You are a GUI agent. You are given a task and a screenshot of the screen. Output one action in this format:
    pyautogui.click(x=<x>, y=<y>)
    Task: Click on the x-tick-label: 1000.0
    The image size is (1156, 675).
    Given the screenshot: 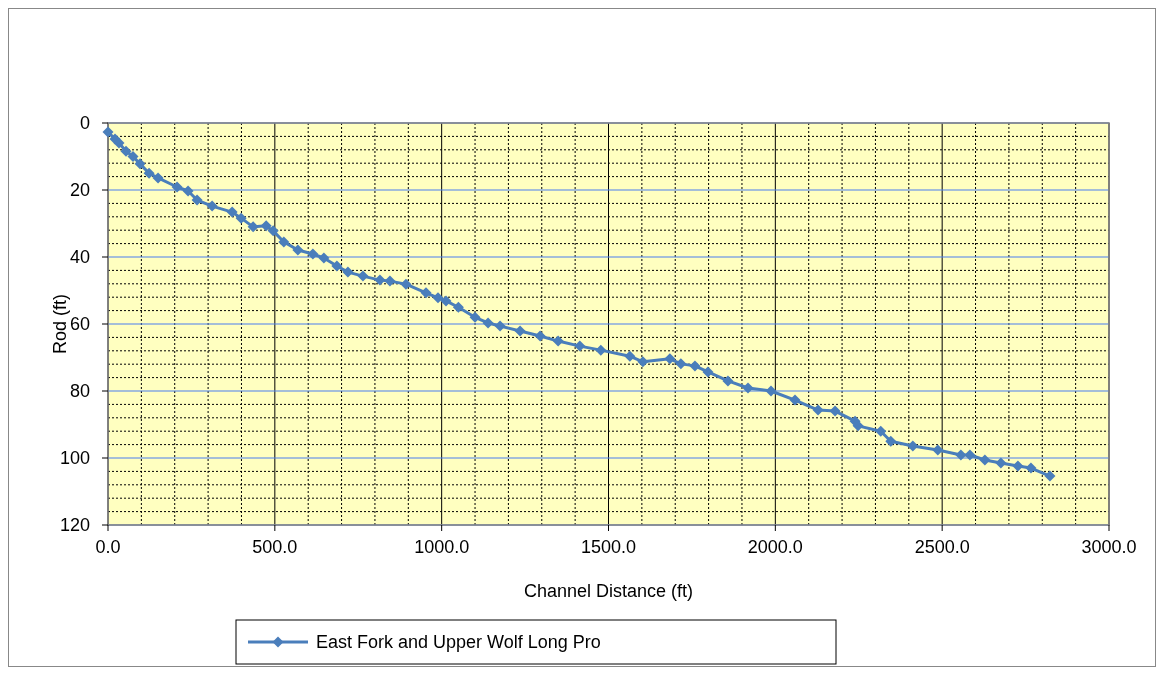 What is the action you would take?
    pyautogui.click(x=442, y=547)
    